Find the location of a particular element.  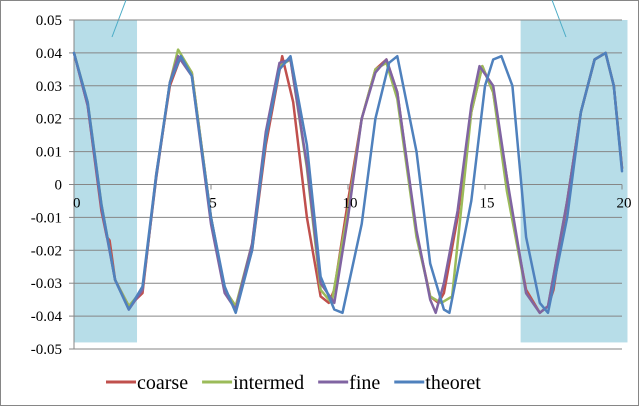

callout-lines is located at coordinates (339, 19).